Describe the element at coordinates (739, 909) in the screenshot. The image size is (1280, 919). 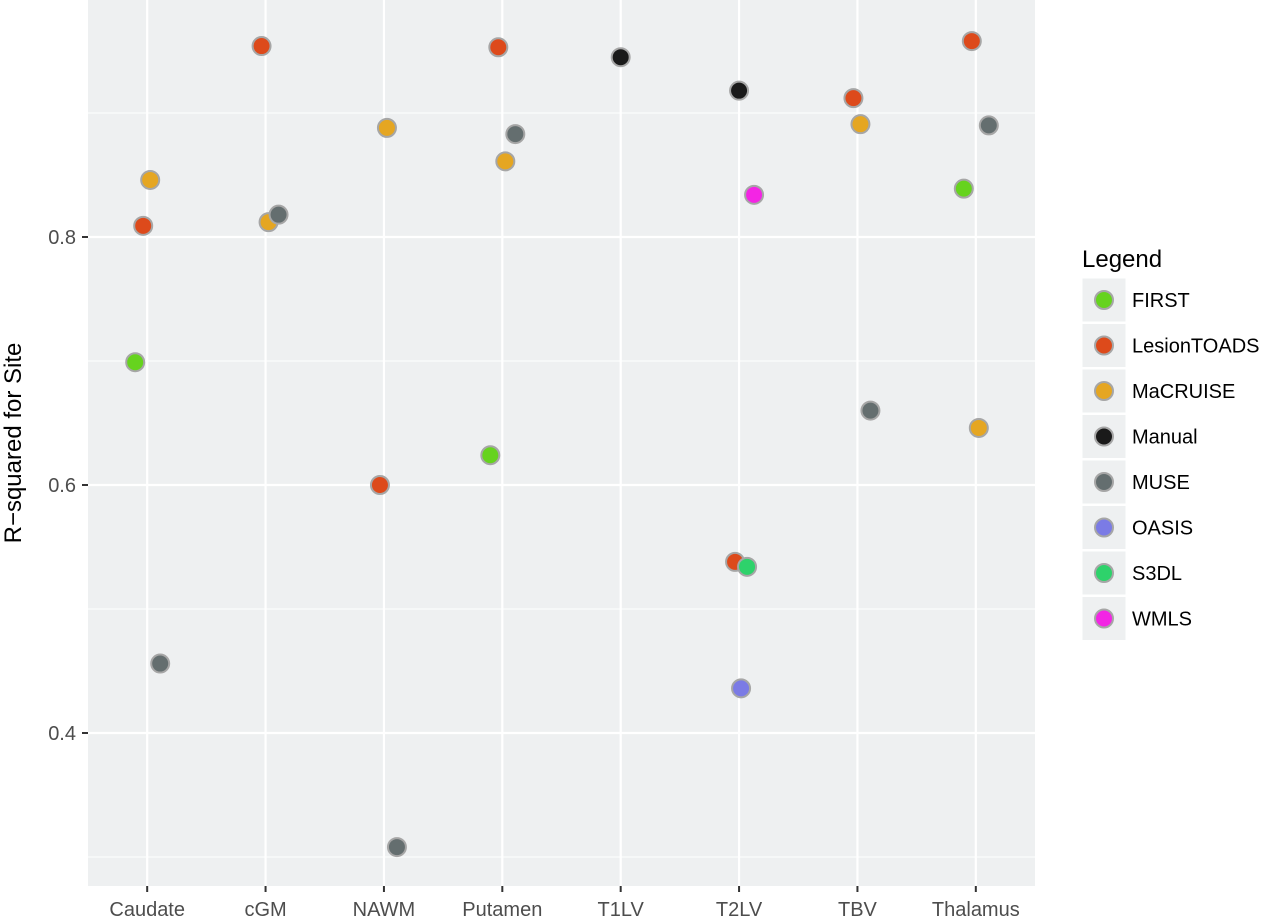
I see `x-tick-label: T2LV` at that location.